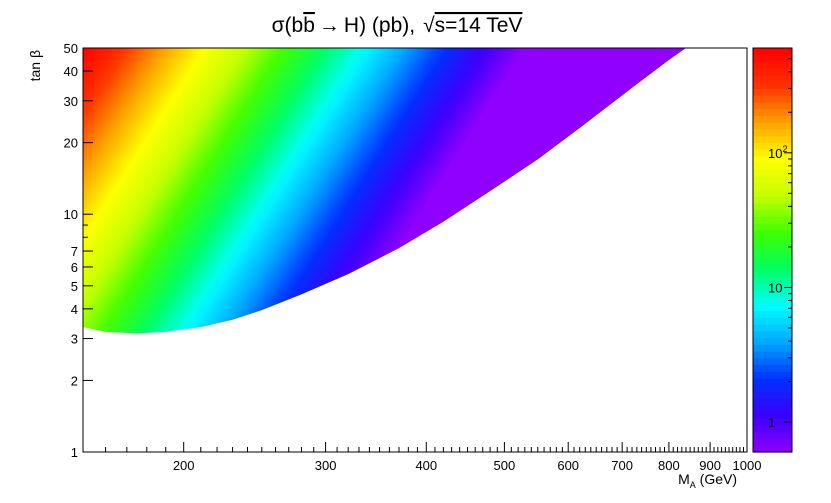 Image resolution: width=831 pixels, height=503 pixels. I want to click on x-tick-label: 700, so click(622, 465).